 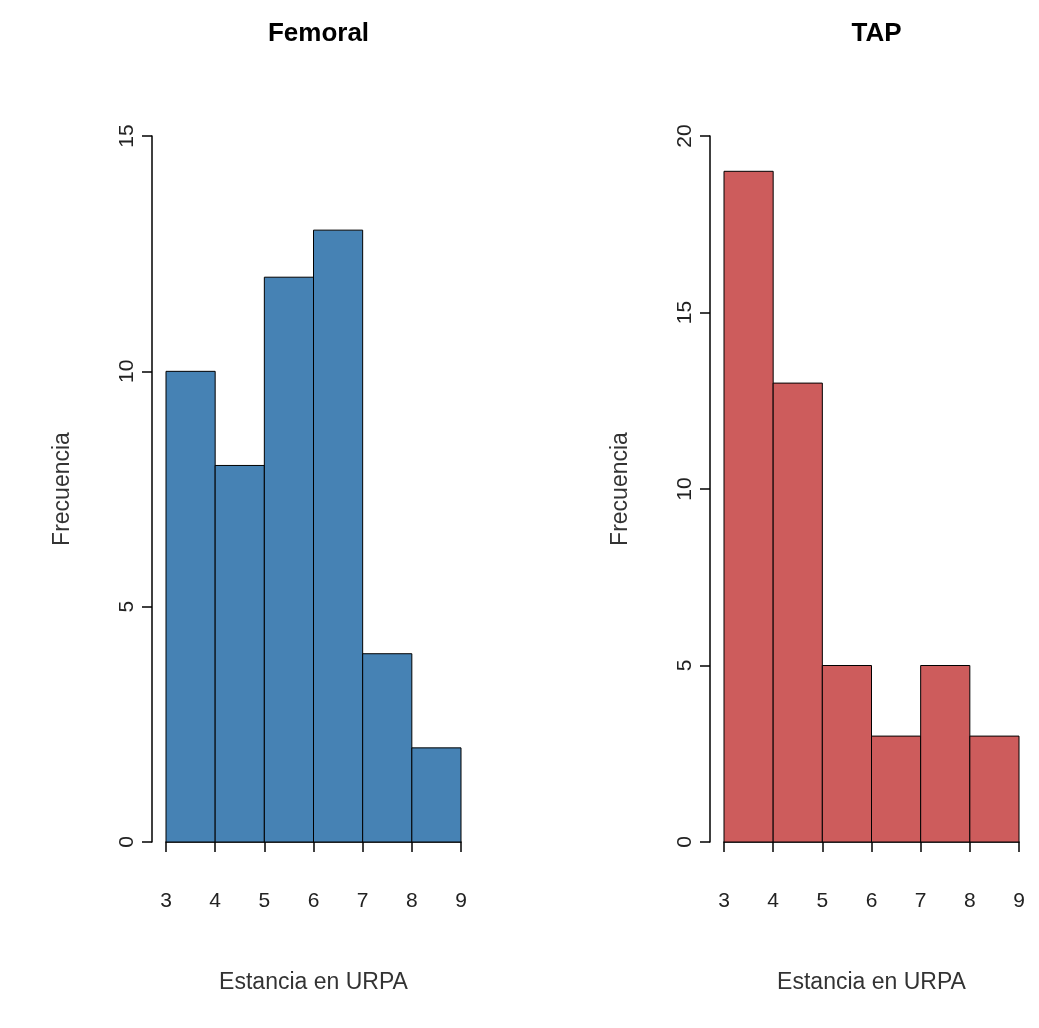 I want to click on chart-title: Femoral, so click(x=318, y=32).